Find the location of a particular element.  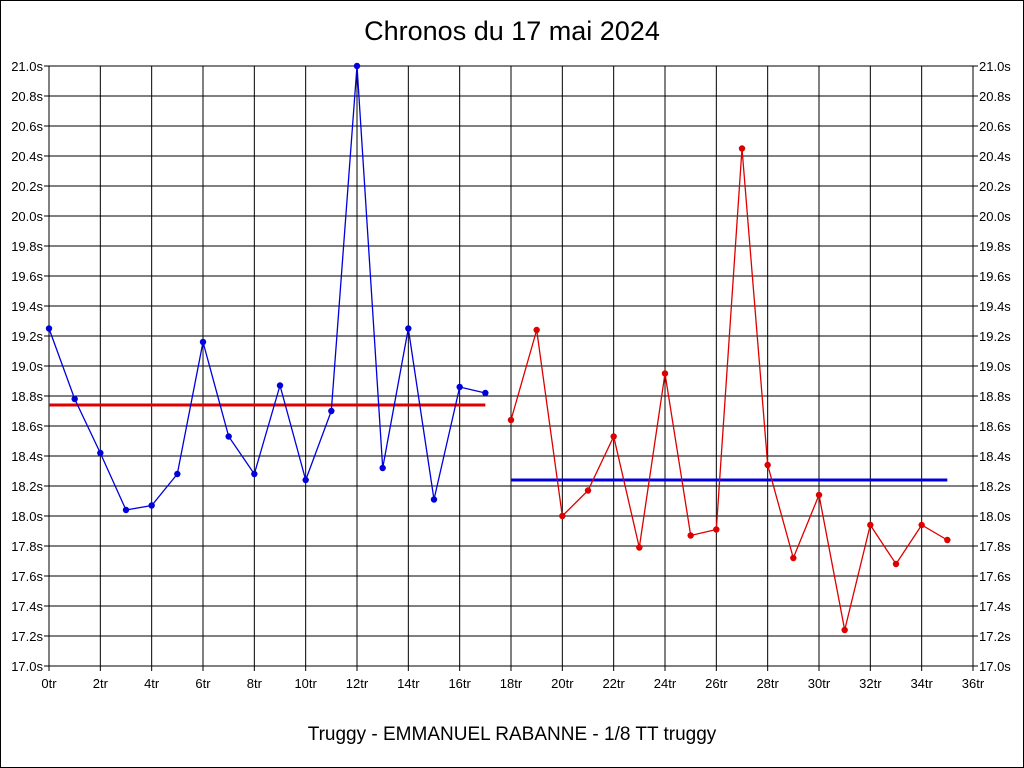

y-tick-label-right: 18.8s is located at coordinates (995, 396).